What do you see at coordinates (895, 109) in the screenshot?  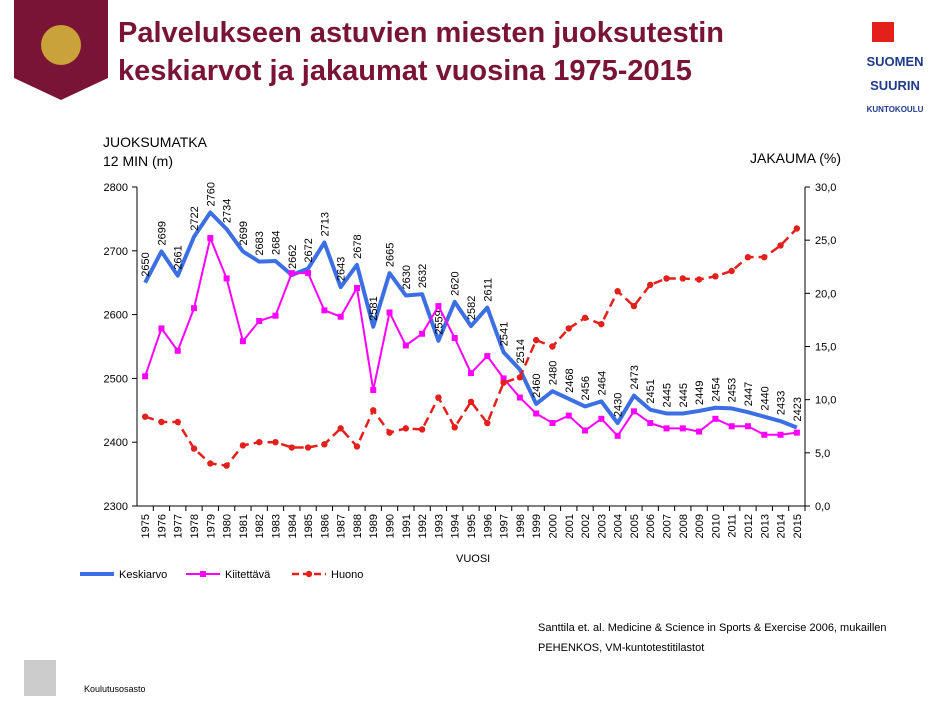 I see `logo-line: KUNTOKOULU` at bounding box center [895, 109].